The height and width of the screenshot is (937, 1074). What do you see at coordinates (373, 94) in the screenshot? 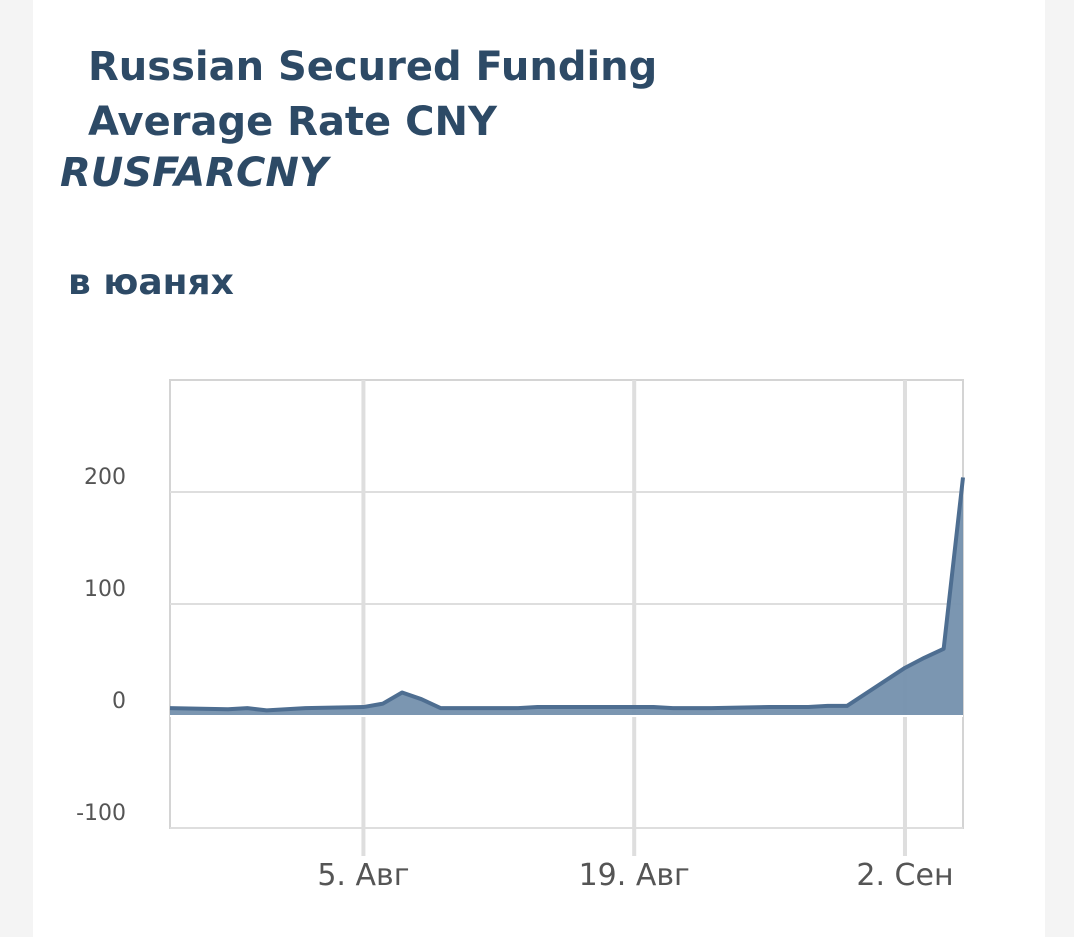
I see `chart-title: Russian Secured Funding Average Rate CNY` at bounding box center [373, 94].